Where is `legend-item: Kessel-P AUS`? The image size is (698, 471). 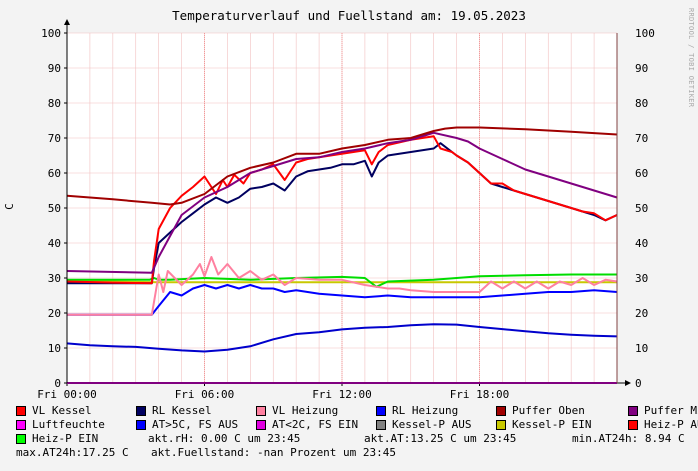 legend-item: Kessel-P AUS is located at coordinates (436, 425).